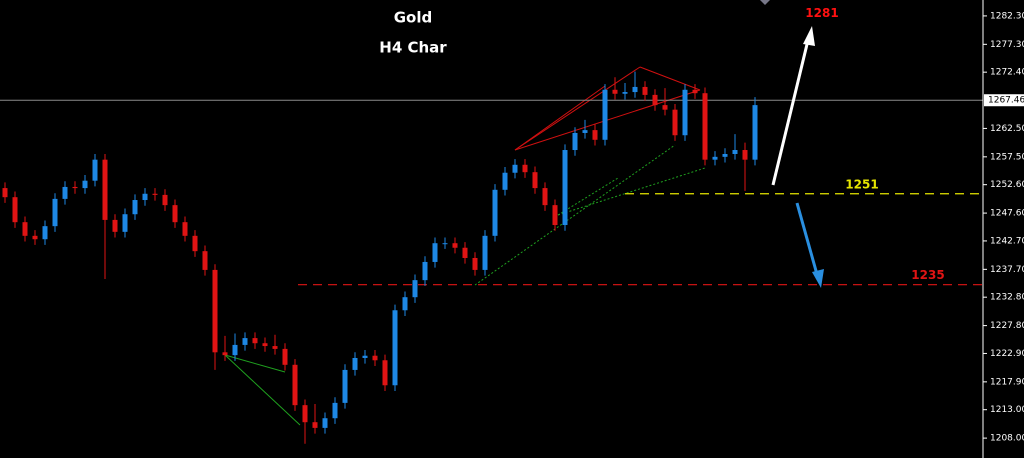  Describe the element at coordinates (927, 275) in the screenshot. I see `level-label: 1235` at that location.